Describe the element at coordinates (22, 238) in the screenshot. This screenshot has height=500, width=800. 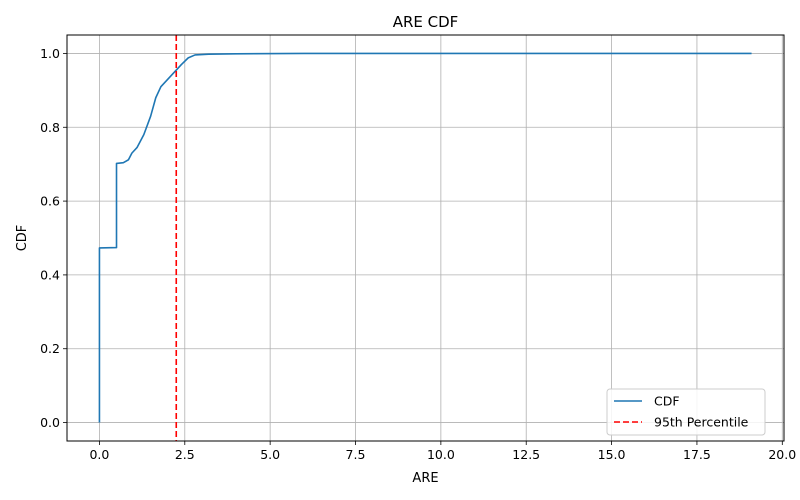
I see `y-axis-label: CDF` at that location.